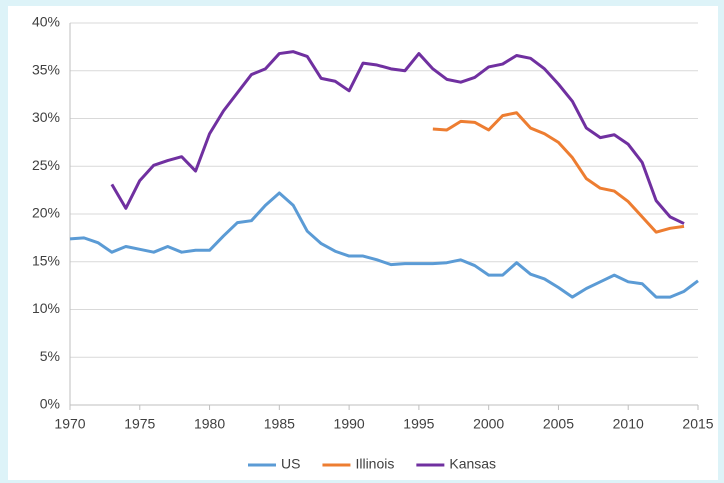  What do you see at coordinates (374, 464) in the screenshot?
I see `legend-label: Illinois` at bounding box center [374, 464].